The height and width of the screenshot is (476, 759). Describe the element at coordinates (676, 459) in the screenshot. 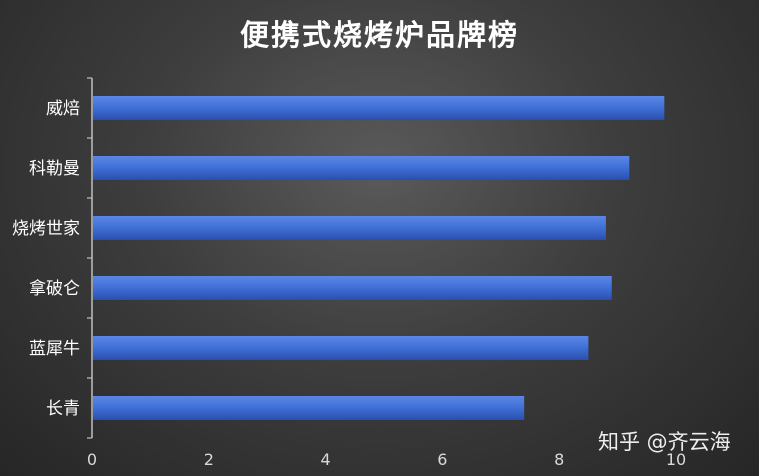

I see `x-tick-label: 10` at that location.